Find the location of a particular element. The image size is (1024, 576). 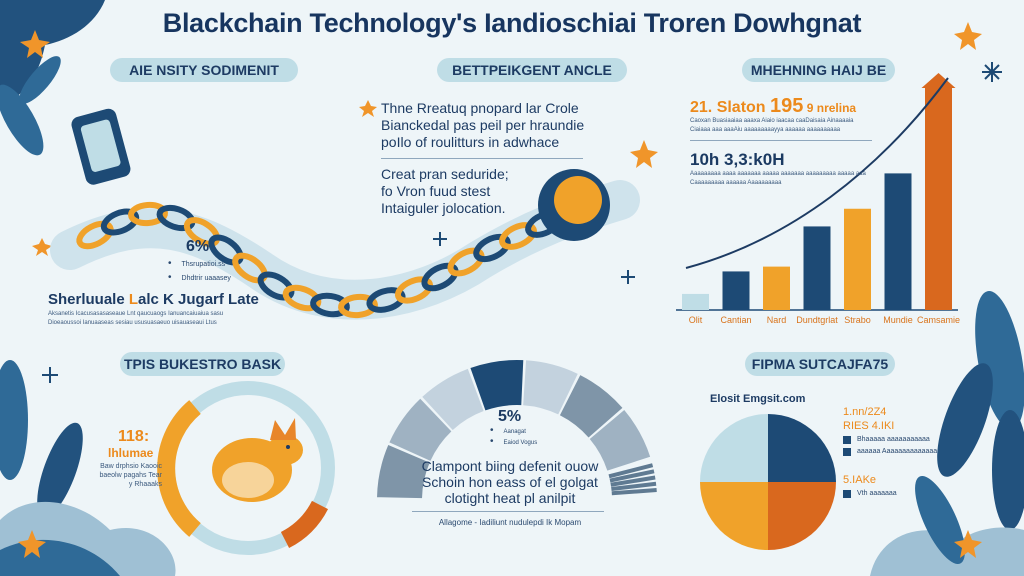

heading-top-left: Sherluuale Lalc K Jugarf Late is located at coordinates (153, 299).